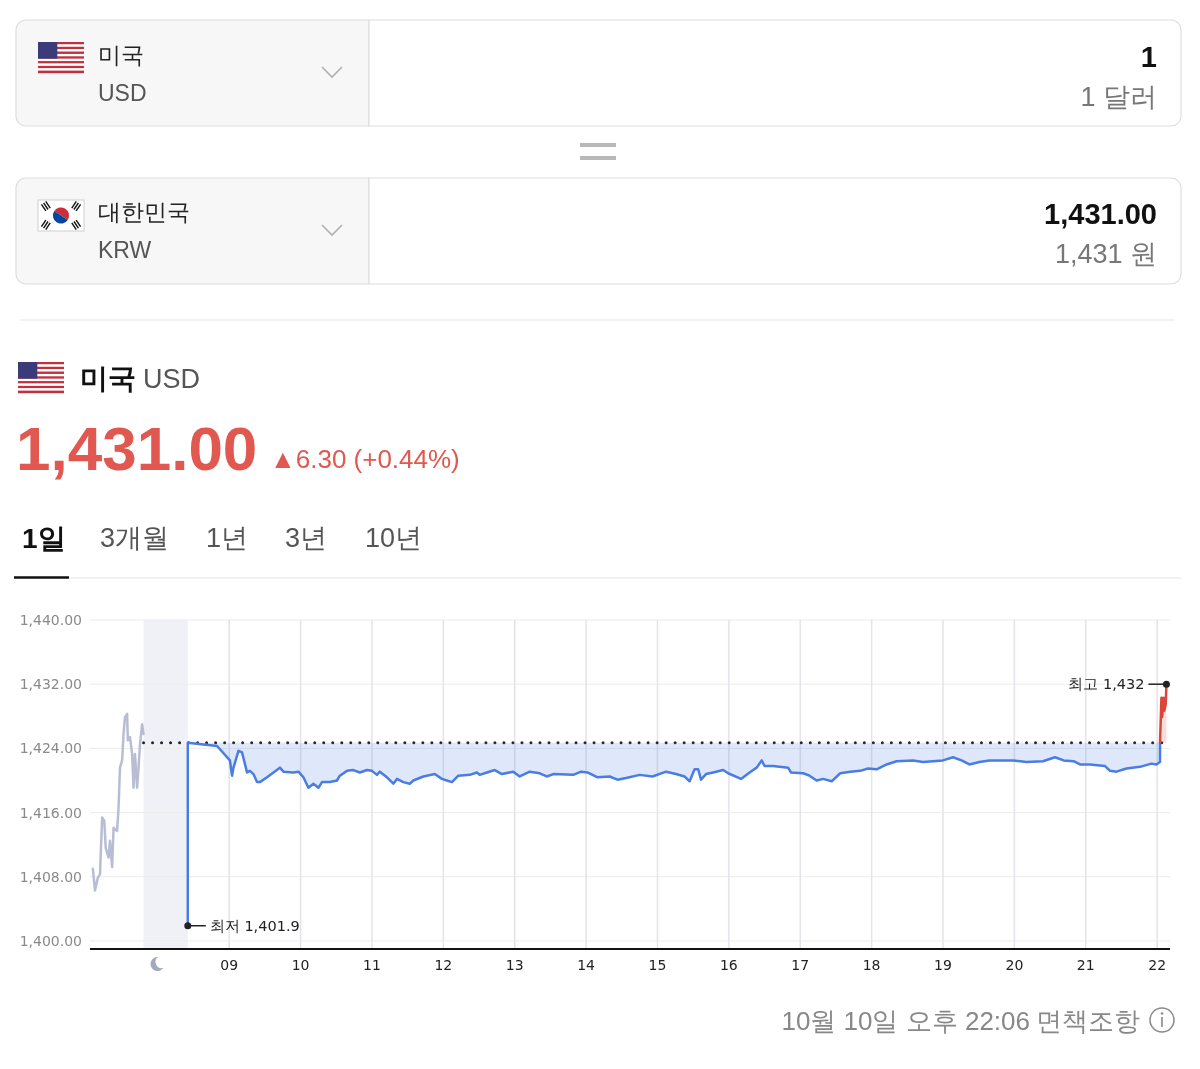  I want to click on text: 1, so click(1148, 57).